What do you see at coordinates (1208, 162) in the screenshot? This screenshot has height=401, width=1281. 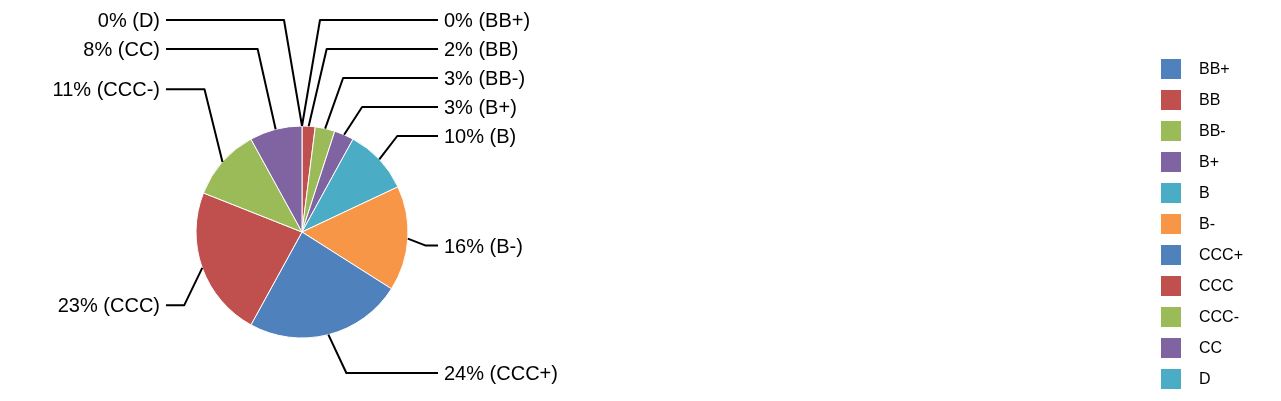 I see `legend-label: B+` at bounding box center [1208, 162].